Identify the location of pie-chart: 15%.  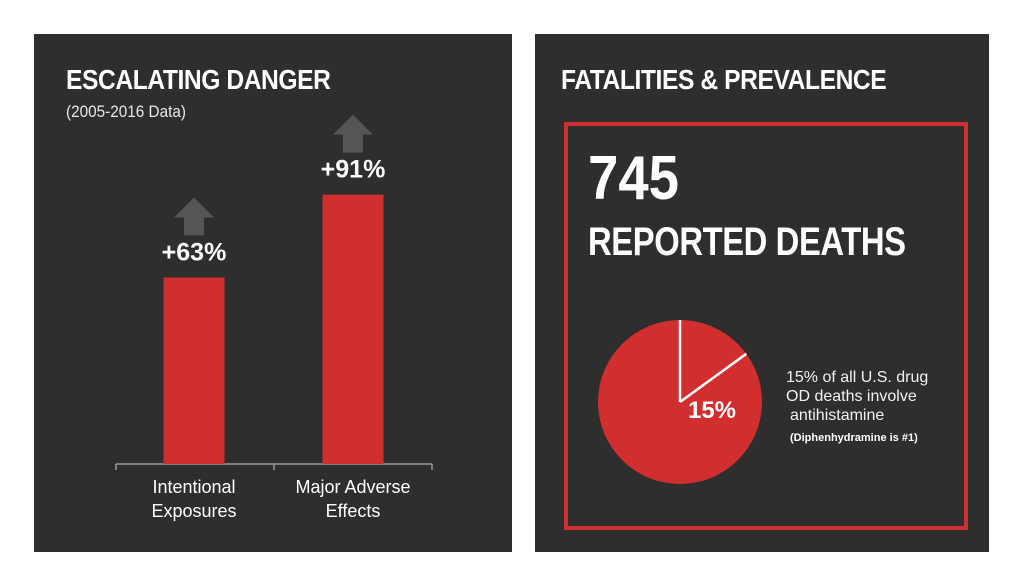
(680, 402).